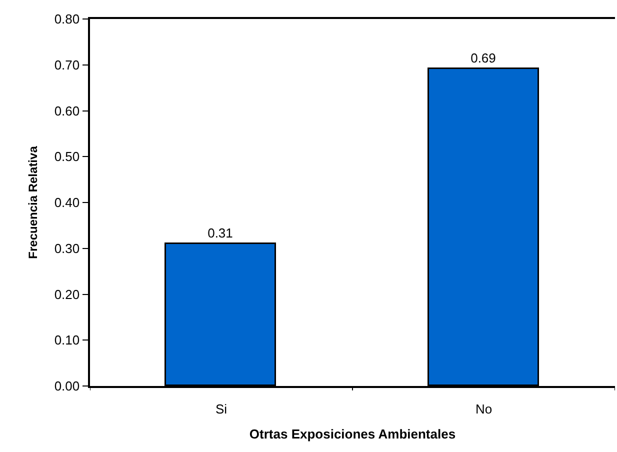 The width and height of the screenshot is (617, 452). Describe the element at coordinates (220, 232) in the screenshot. I see `data-label: 0.31` at that location.